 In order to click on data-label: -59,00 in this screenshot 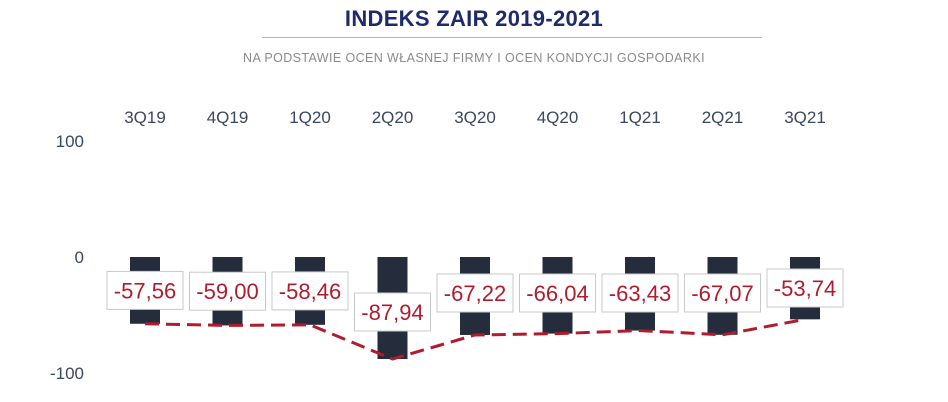, I will do `click(227, 291)`.